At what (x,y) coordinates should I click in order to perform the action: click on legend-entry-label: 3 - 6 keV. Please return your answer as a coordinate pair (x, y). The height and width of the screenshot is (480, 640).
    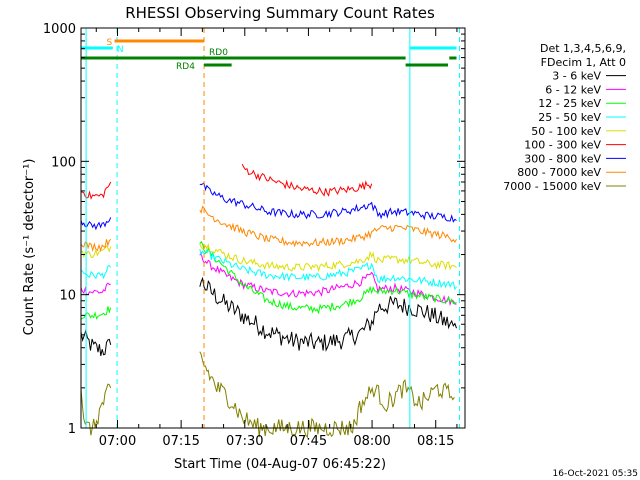
    Looking at the image, I should click on (576, 76).